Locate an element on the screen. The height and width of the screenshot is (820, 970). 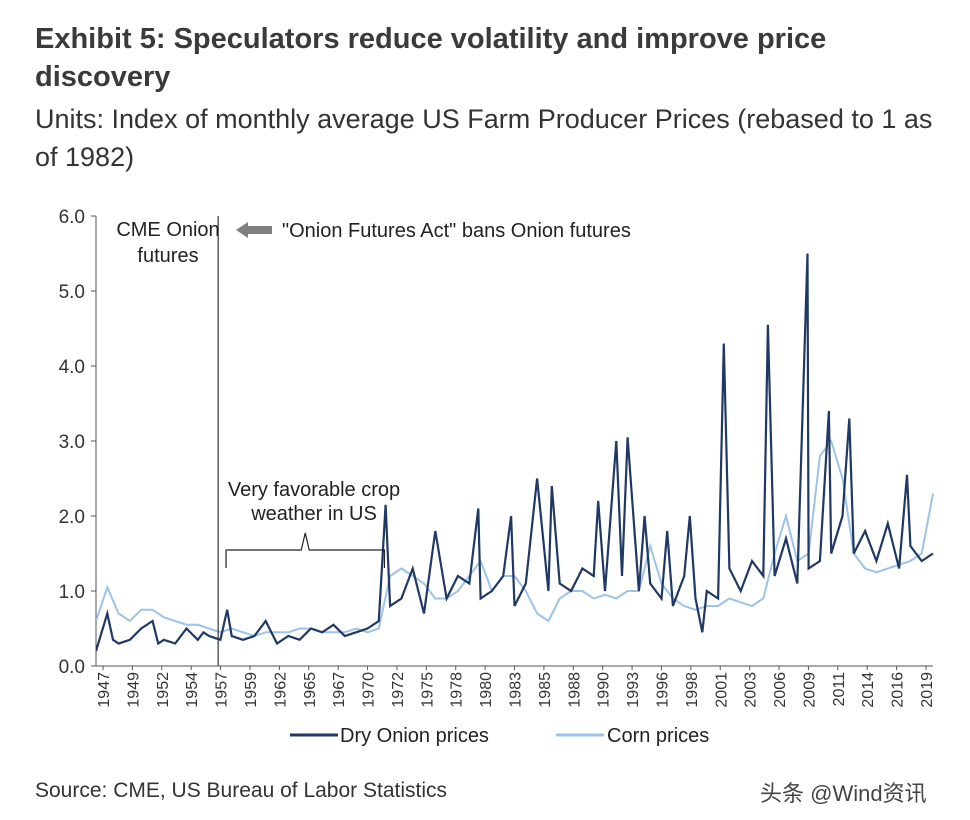
x-tick-label: 1980 is located at coordinates (486, 690).